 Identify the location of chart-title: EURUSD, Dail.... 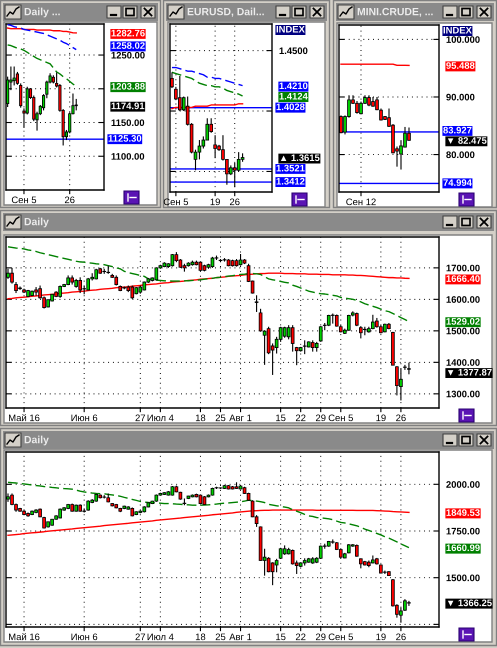
(226, 12).